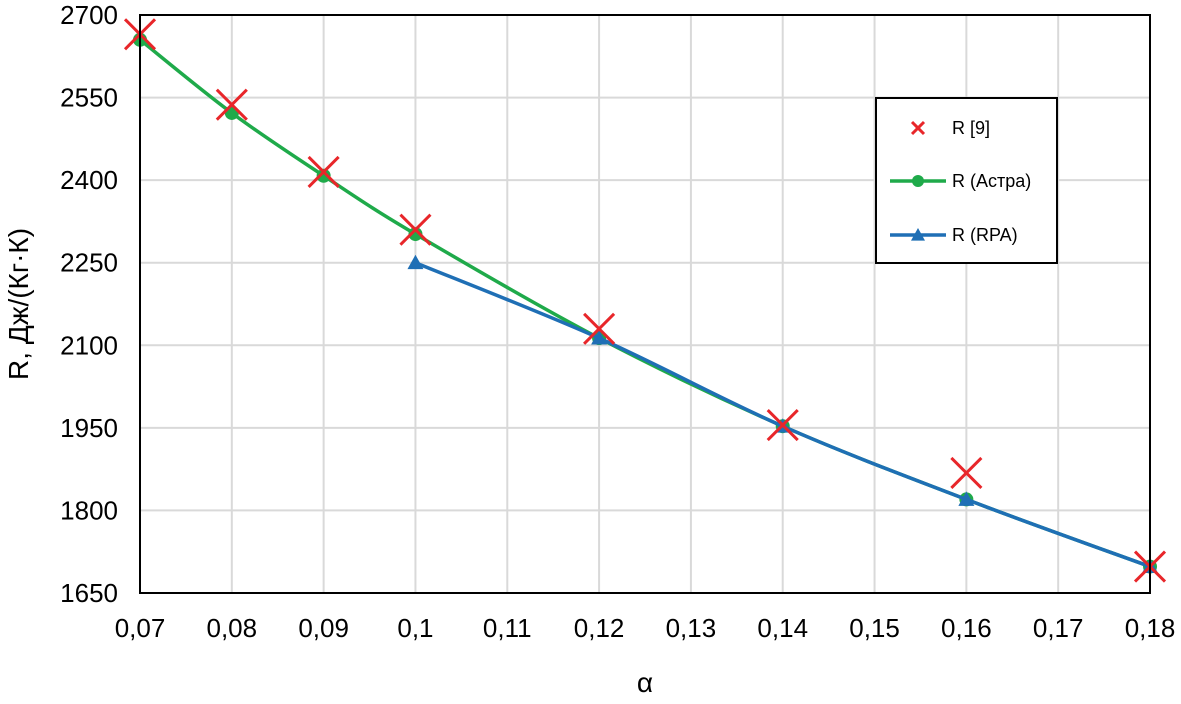  I want to click on x-tick-label: 0,17, so click(1058, 628).